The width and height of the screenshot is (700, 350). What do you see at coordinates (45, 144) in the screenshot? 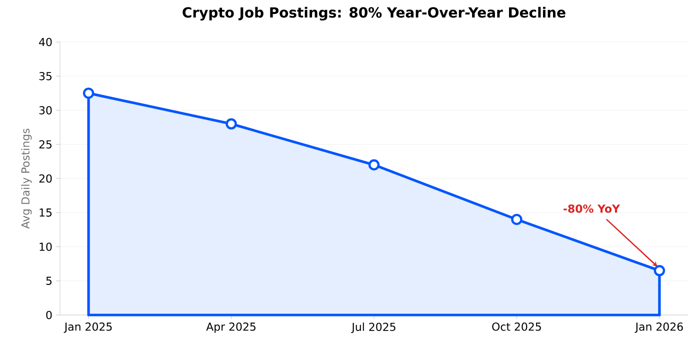
I see `y-tick-label: 25` at bounding box center [45, 144].